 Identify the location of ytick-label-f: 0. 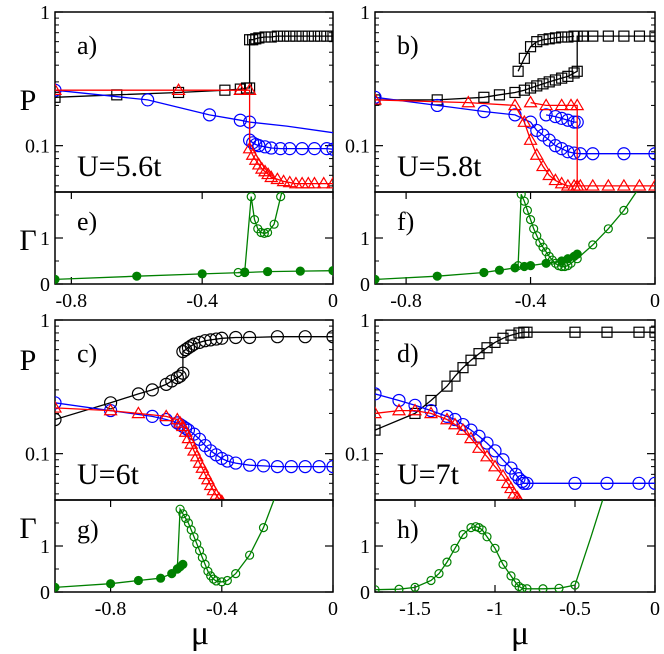
(365, 285).